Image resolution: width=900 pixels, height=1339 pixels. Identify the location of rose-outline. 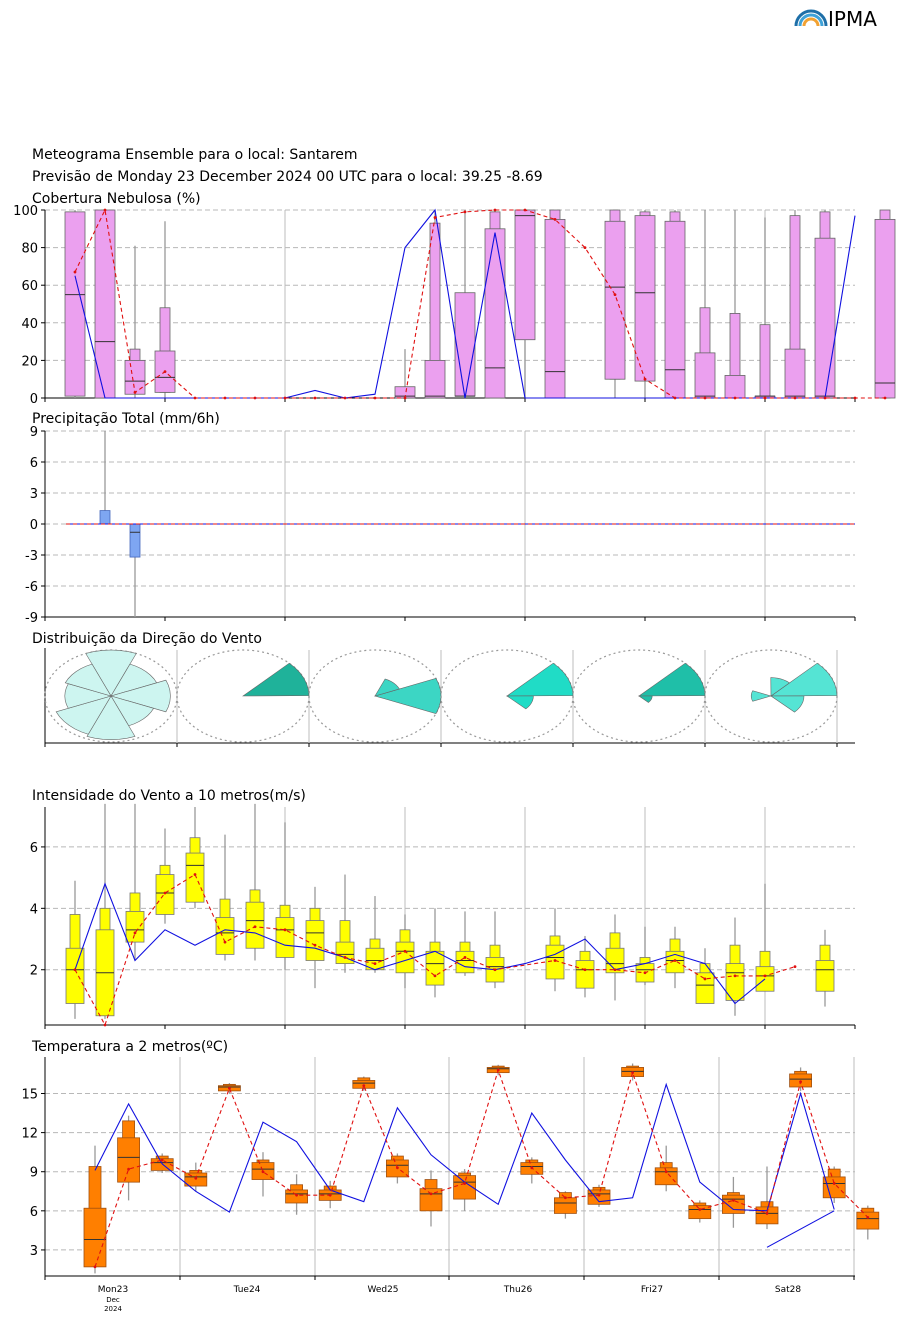
(507, 696).